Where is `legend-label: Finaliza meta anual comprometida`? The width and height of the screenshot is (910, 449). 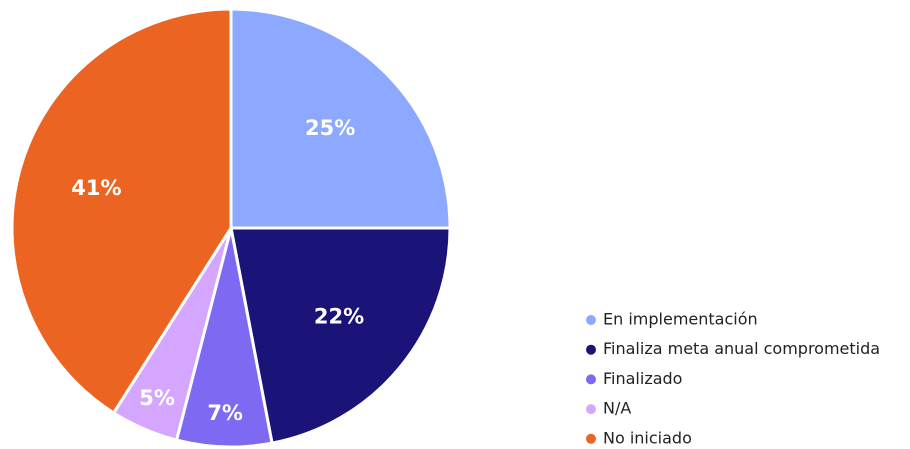 legend-label: Finaliza meta anual comprometida is located at coordinates (741, 348).